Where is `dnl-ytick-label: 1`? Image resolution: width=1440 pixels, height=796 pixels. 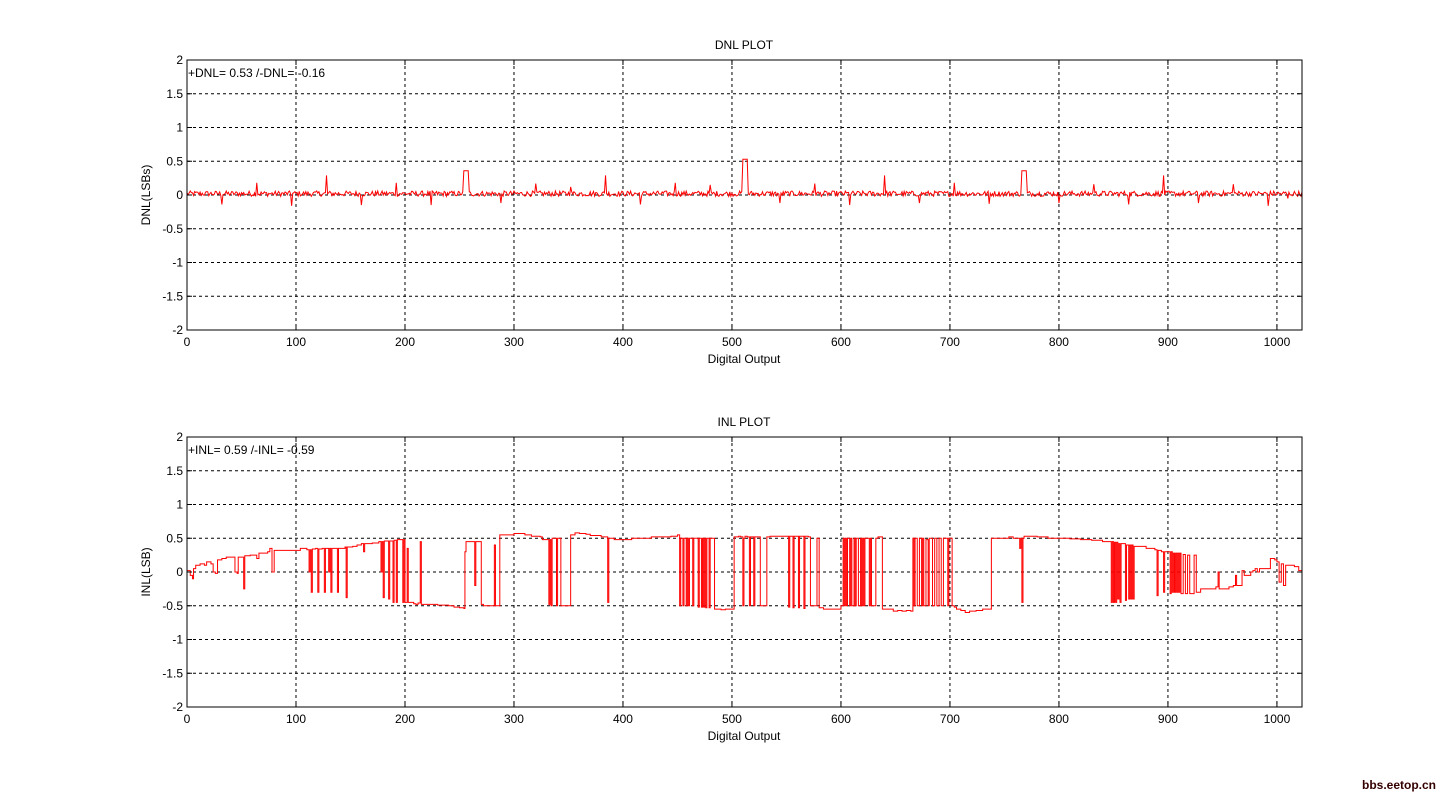
dnl-ytick-label: 1 is located at coordinates (179, 128).